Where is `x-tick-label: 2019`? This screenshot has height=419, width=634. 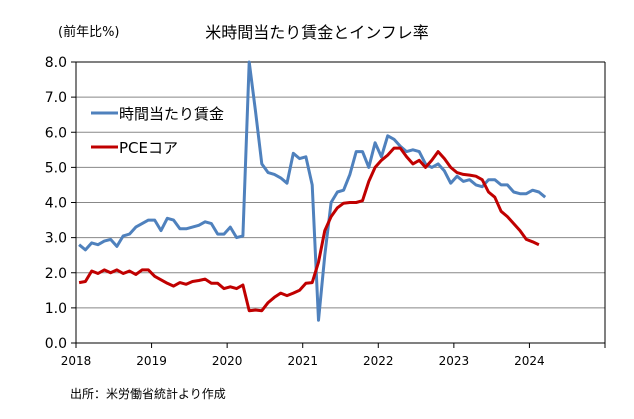
x-tick-label: 2019 is located at coordinates (151, 361).